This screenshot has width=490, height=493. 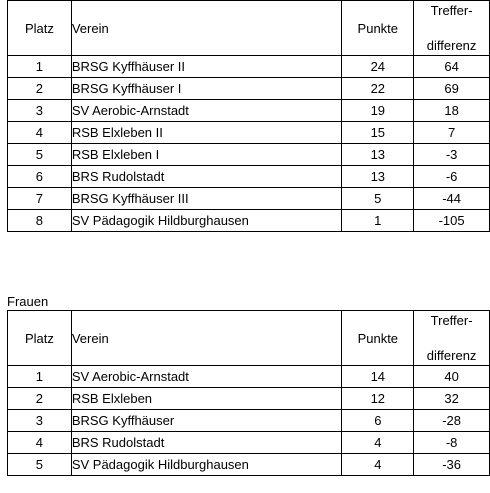 What do you see at coordinates (206, 154) in the screenshot?
I see `cell-verein: RSB Elxleben I` at bounding box center [206, 154].